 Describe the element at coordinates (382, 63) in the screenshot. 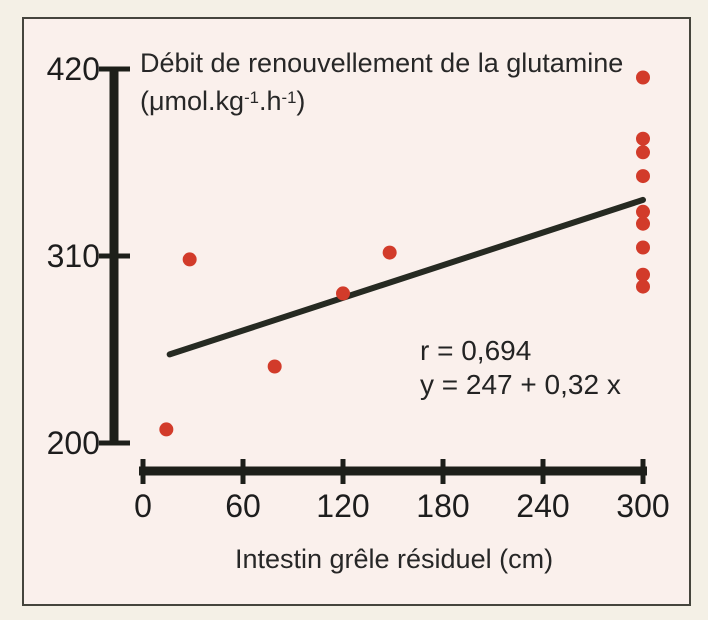

I see `chart-title-line1: Débit de renouvellement de la glutamine` at that location.